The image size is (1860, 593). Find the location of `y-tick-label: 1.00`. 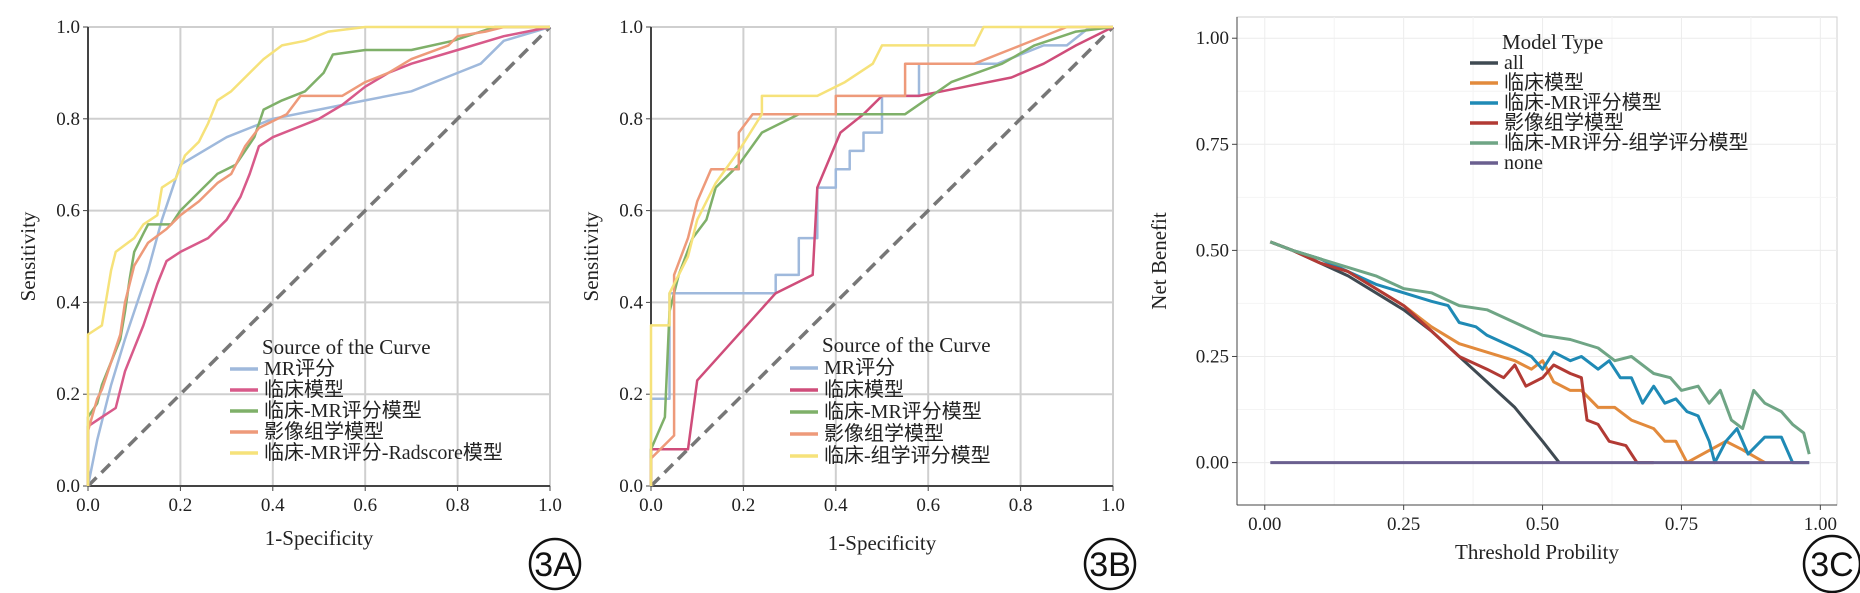

y-tick-label: 1.00 is located at coordinates (1212, 38).